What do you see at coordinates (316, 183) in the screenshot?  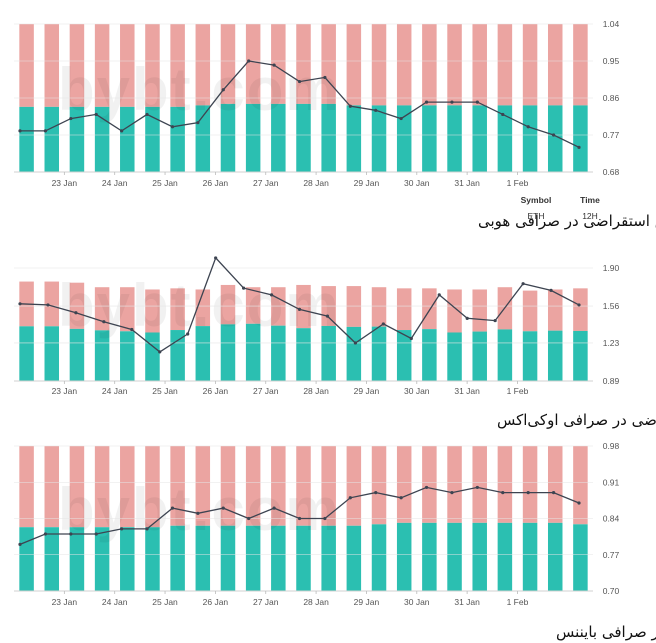 I see `x-tick-label: 28 Jan` at bounding box center [316, 183].